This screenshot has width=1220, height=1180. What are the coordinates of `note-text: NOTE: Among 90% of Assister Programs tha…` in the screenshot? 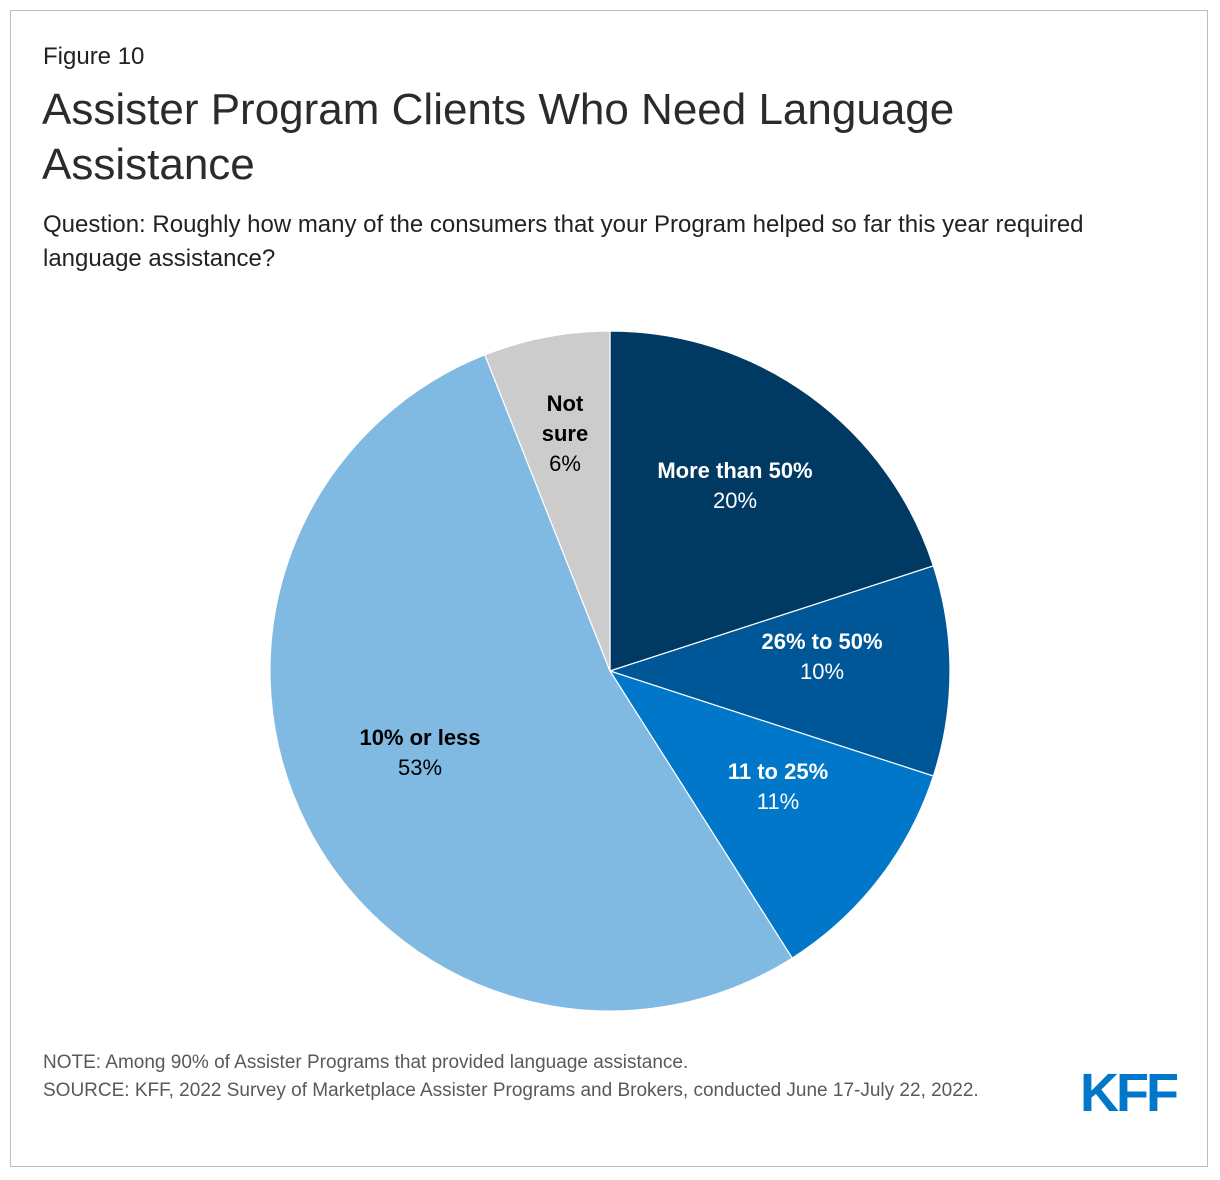 It's located at (366, 1062).